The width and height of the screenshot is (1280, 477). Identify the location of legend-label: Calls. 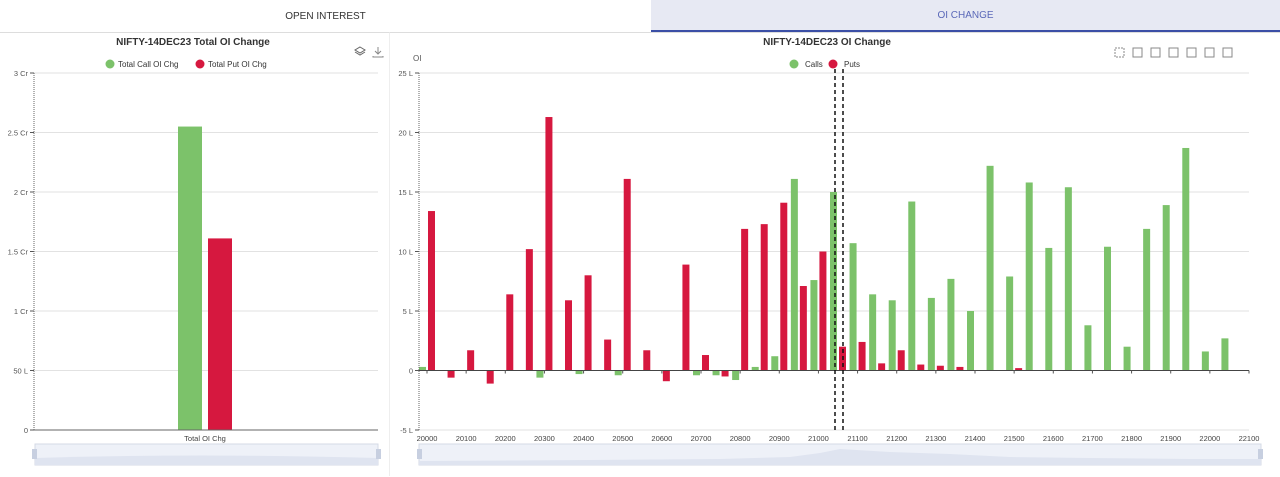
(814, 64).